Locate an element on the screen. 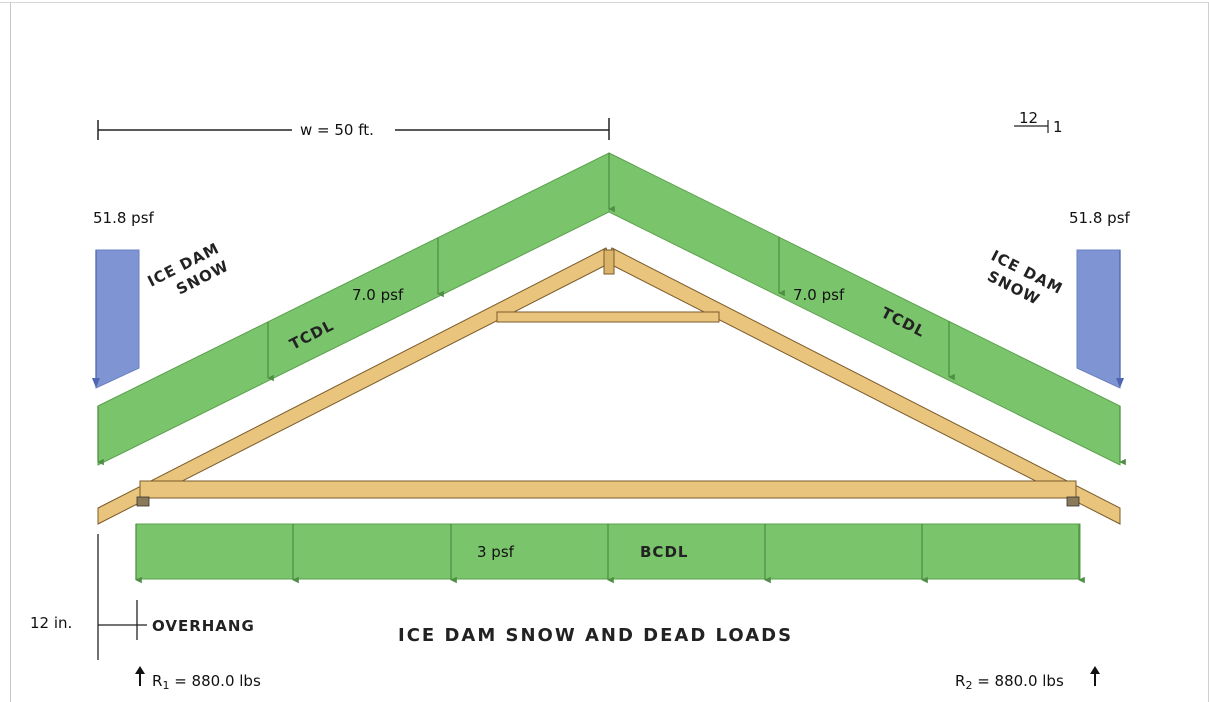 This screenshot has height=702, width=1209. span-label: w = 50 ft. is located at coordinates (337, 130).